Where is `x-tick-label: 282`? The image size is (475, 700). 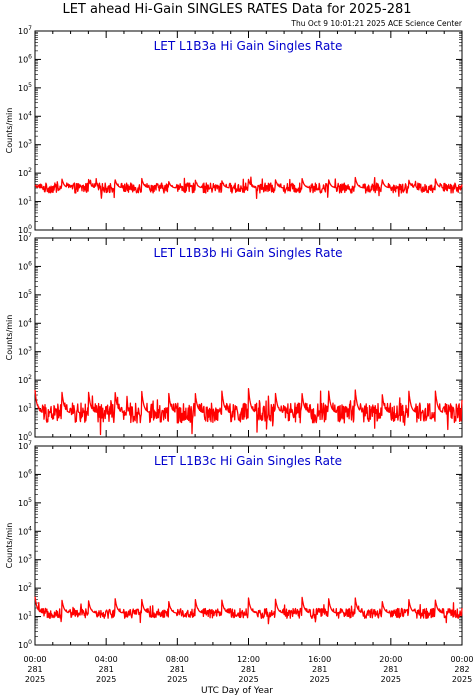 x-tick-label: 282 is located at coordinates (461, 669).